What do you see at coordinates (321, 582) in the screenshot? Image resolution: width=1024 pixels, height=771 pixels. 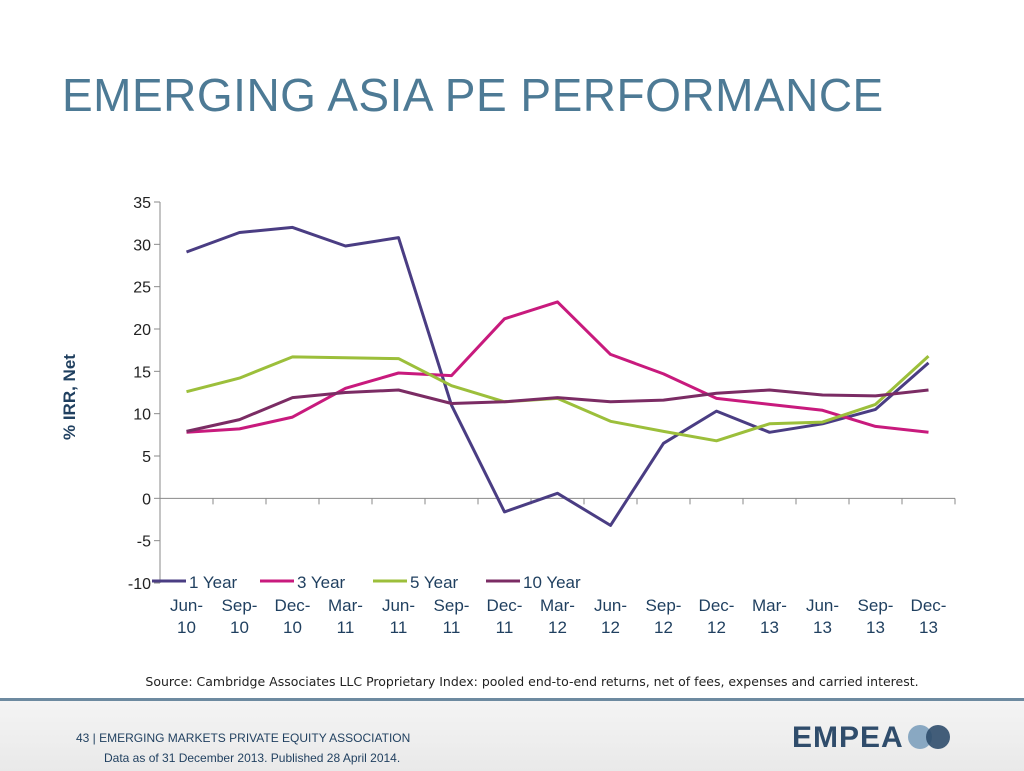 I see `legend-label: 3 Year` at bounding box center [321, 582].